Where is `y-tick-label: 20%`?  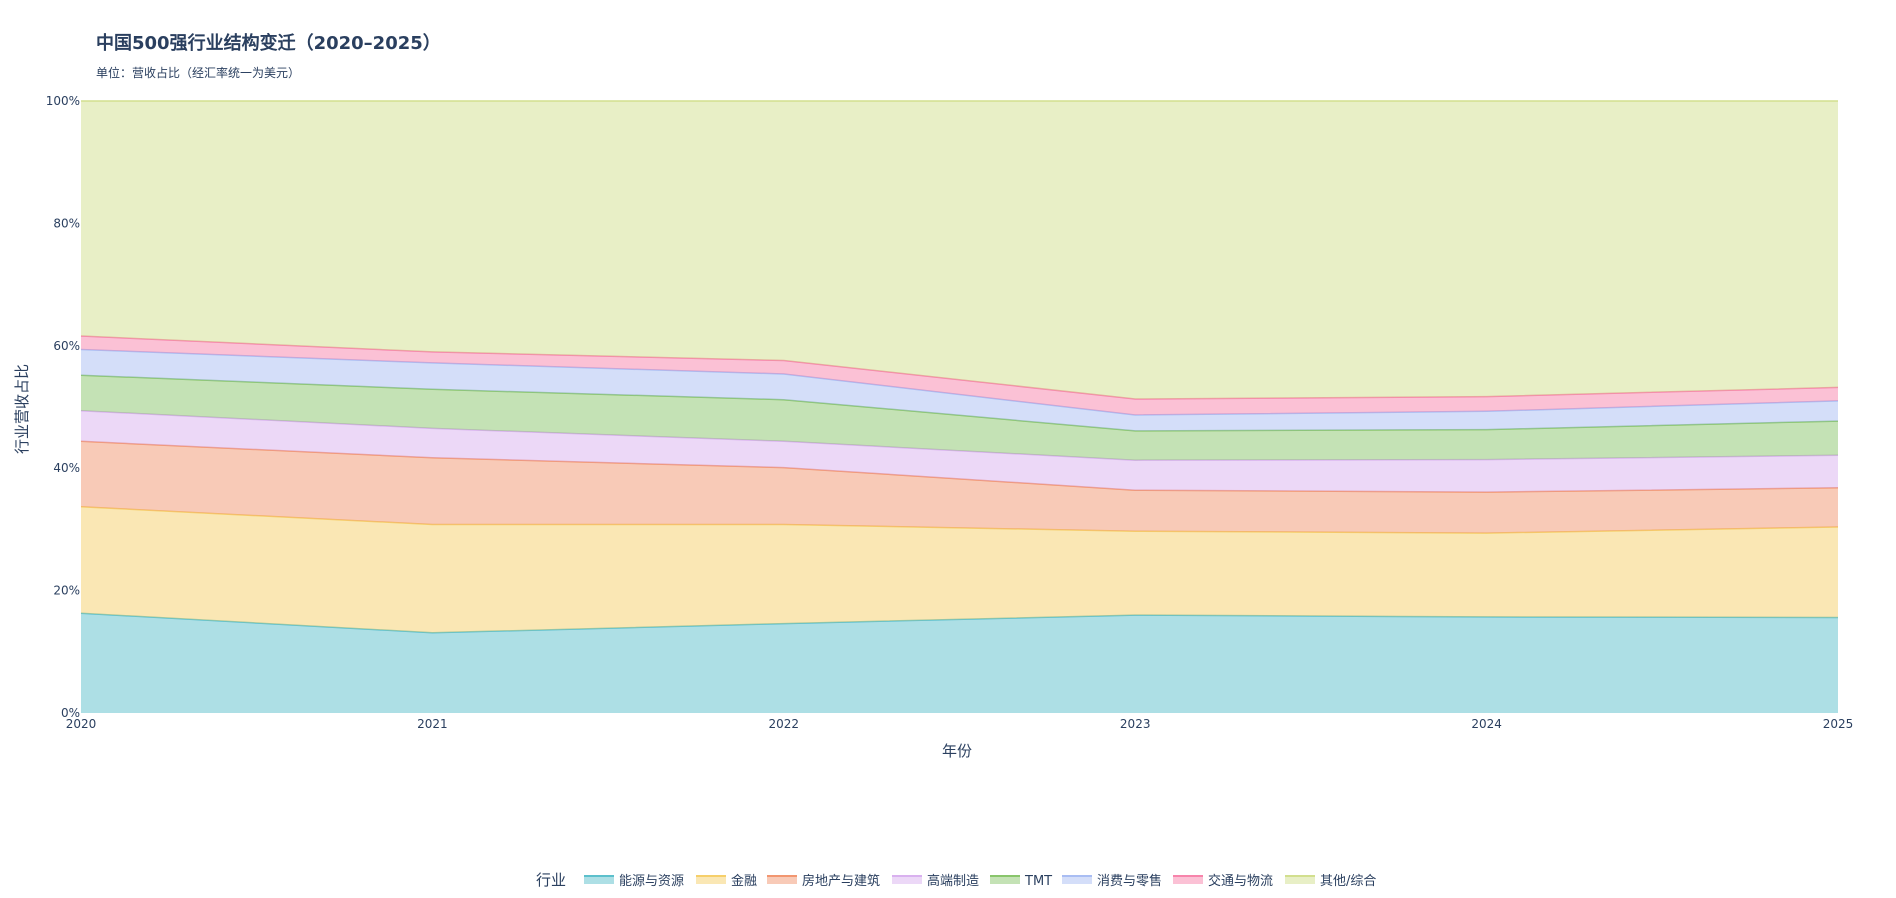
y-tick-label: 20% is located at coordinates (66, 591).